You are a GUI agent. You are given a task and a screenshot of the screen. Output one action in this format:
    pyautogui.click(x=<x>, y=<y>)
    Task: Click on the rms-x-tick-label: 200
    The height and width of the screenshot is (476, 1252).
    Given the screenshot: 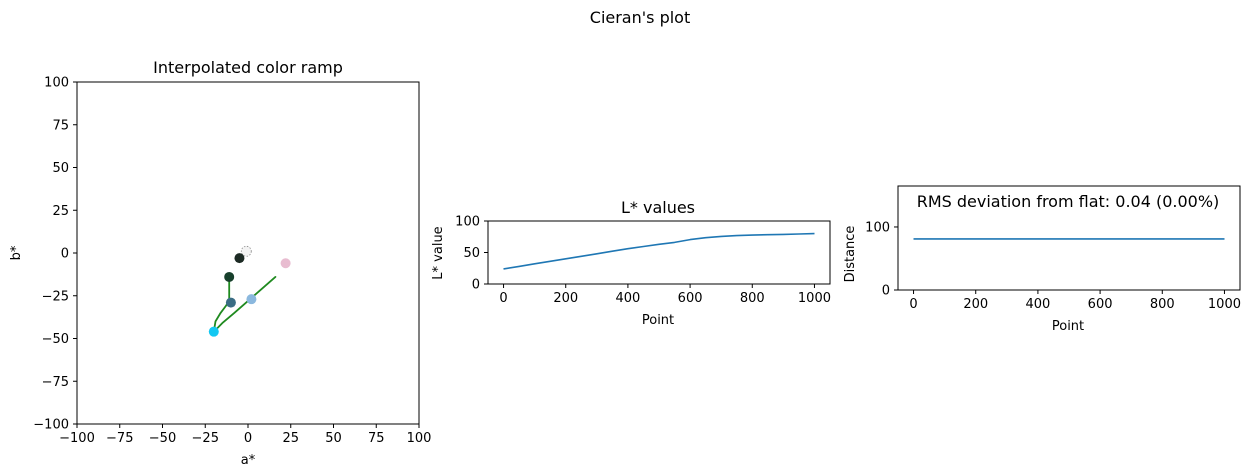 What is the action you would take?
    pyautogui.click(x=975, y=304)
    